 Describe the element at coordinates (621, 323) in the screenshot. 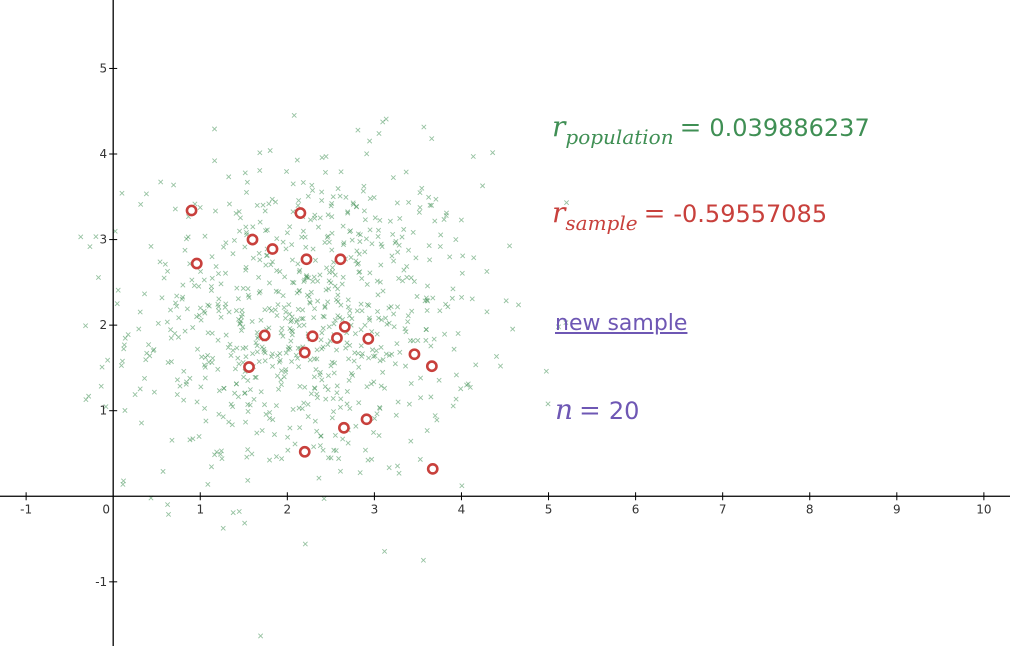

I see `new-sample-link: new sample` at that location.